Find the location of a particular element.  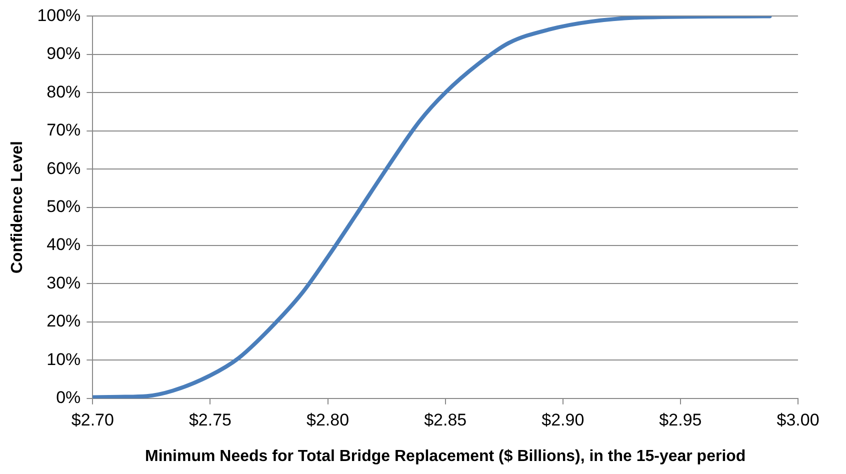

x-tick-label: $2.70 is located at coordinates (92, 420).